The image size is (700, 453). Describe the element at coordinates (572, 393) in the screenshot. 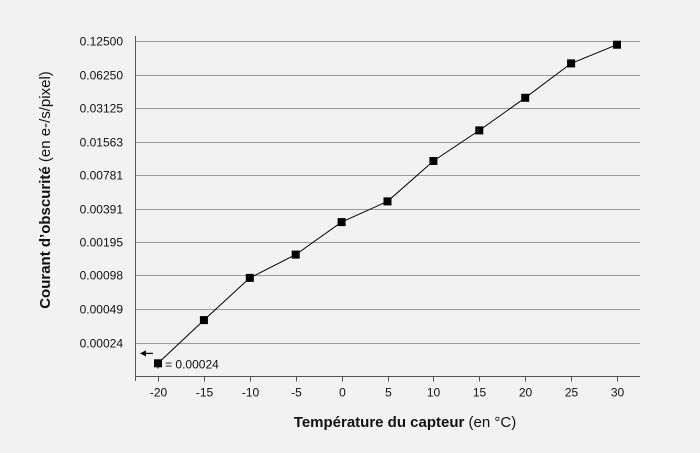

I see `x-tick-label: 25` at that location.